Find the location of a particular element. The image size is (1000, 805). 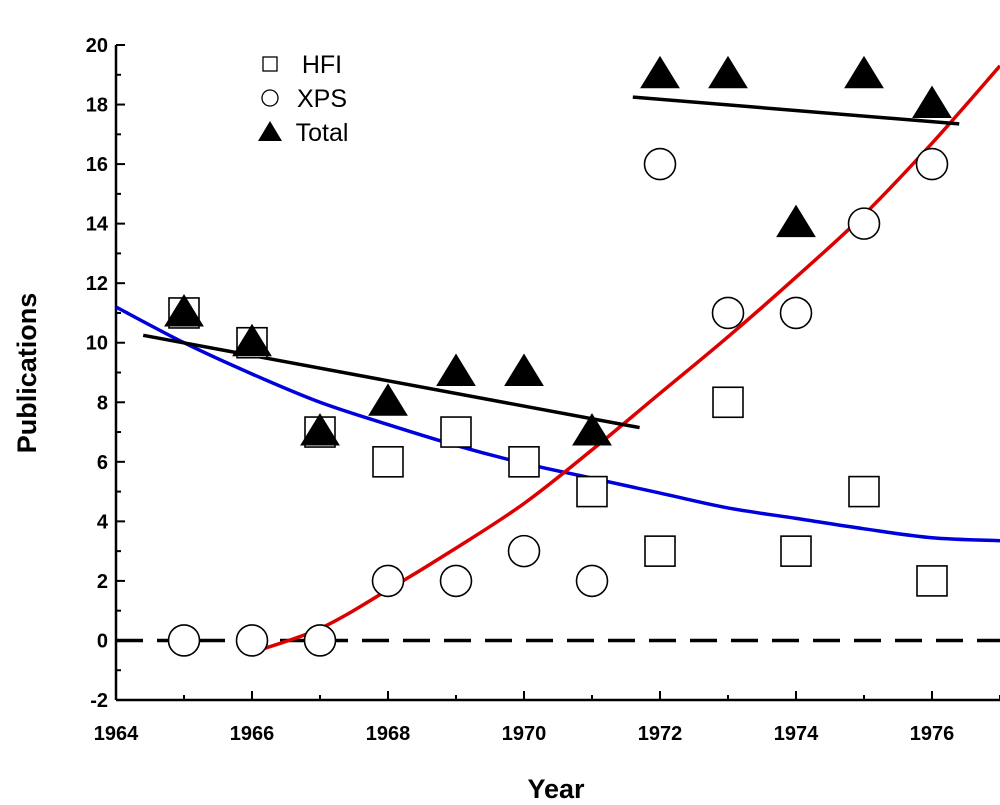

y-tick-label: 8 is located at coordinates (102, 403).